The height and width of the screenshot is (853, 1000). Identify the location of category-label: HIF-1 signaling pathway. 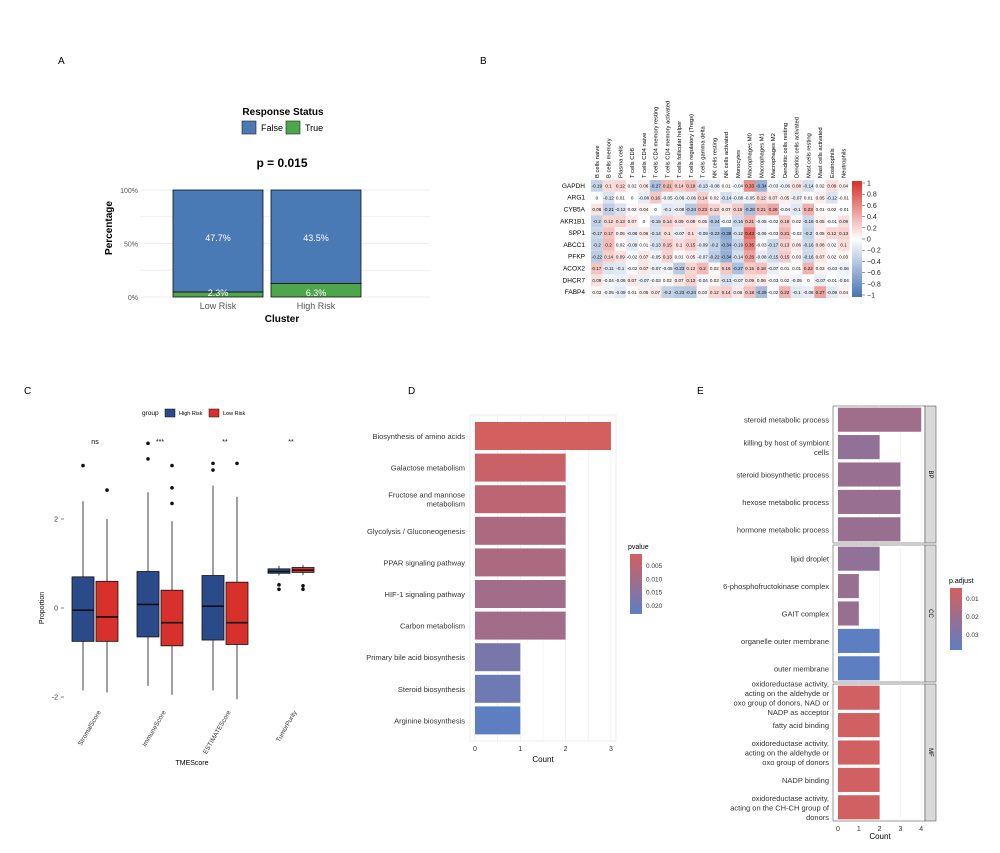
(425, 594).